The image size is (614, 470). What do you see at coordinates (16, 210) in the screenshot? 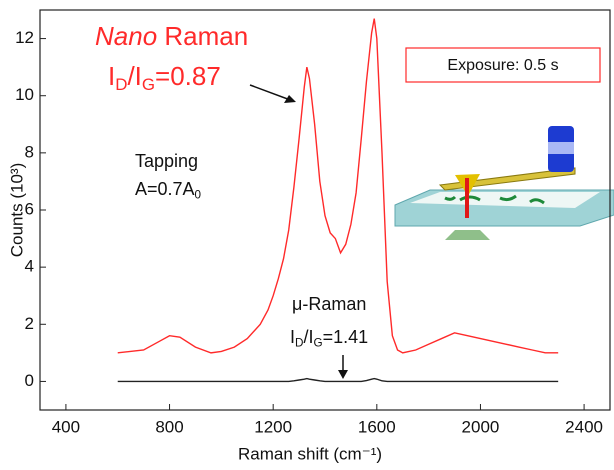
I see `y-axis-label: Counts (10³)` at bounding box center [16, 210].